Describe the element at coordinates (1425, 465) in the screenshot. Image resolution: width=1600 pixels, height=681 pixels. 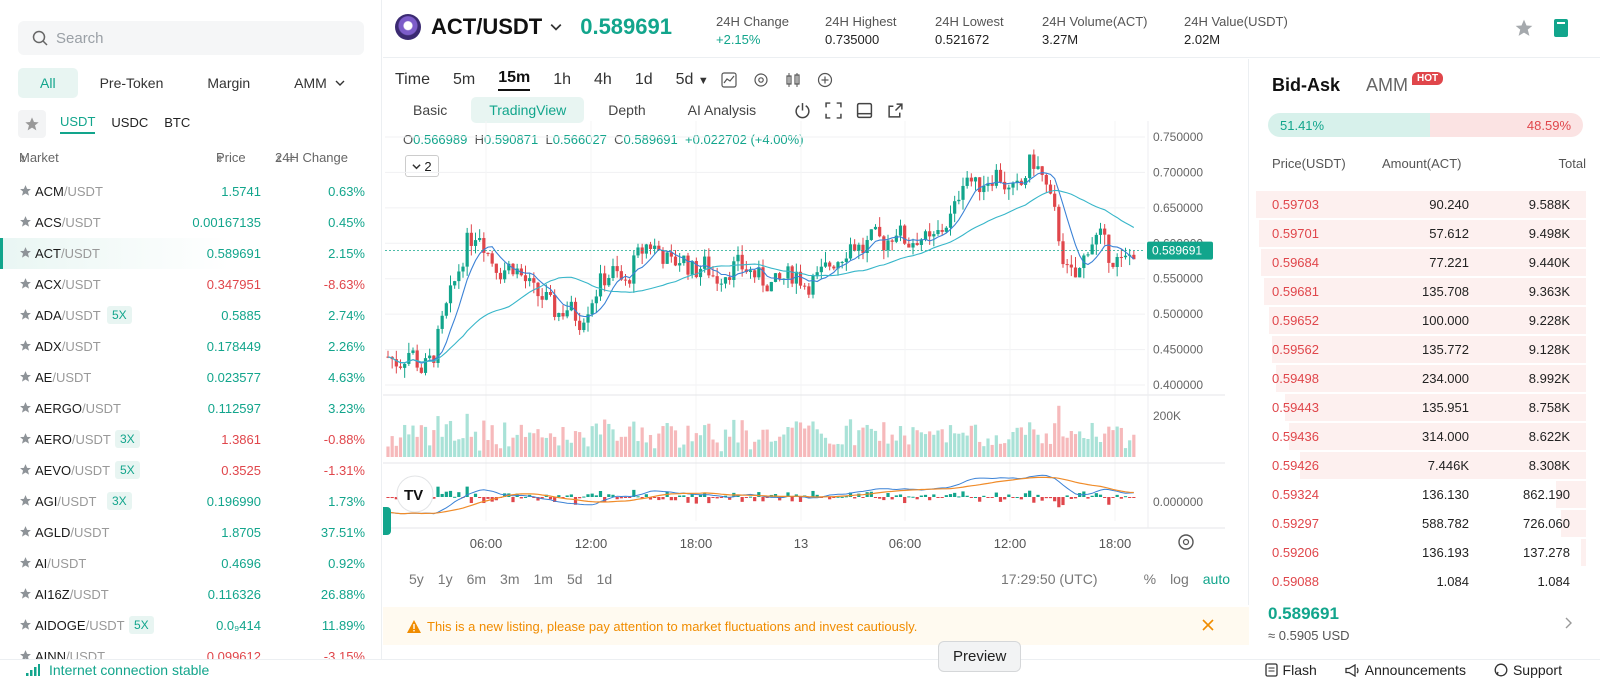
I see `ask-row: 0.59426 7.446K 8.308K` at that location.